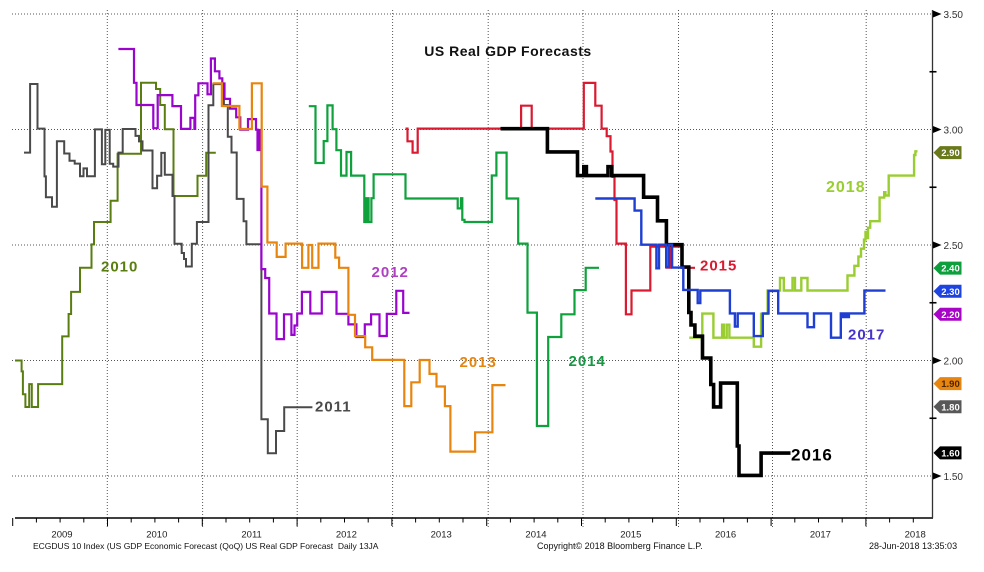 The height and width of the screenshot is (572, 984). What do you see at coordinates (954, 130) in the screenshot?
I see `svg-text: 3.00` at bounding box center [954, 130].